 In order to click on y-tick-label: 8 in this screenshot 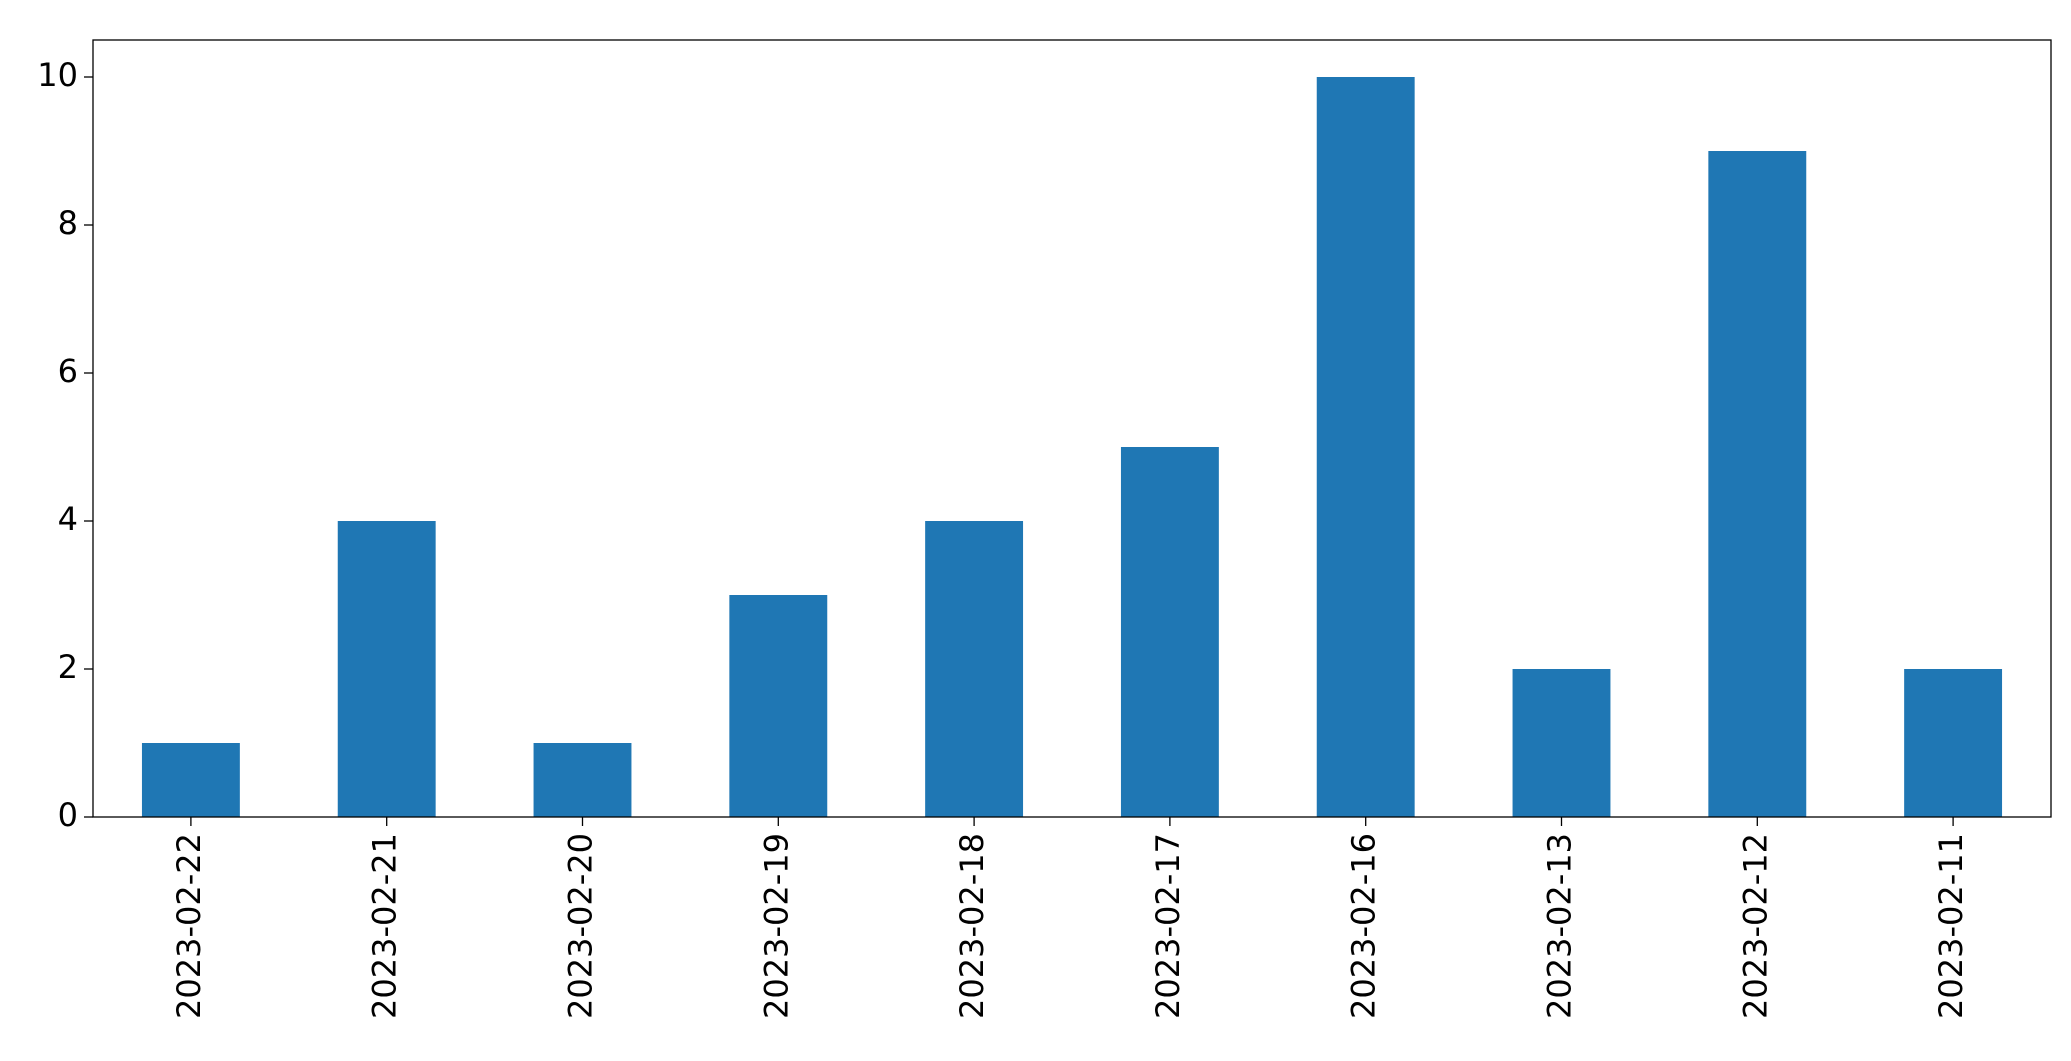, I will do `click(68, 223)`.